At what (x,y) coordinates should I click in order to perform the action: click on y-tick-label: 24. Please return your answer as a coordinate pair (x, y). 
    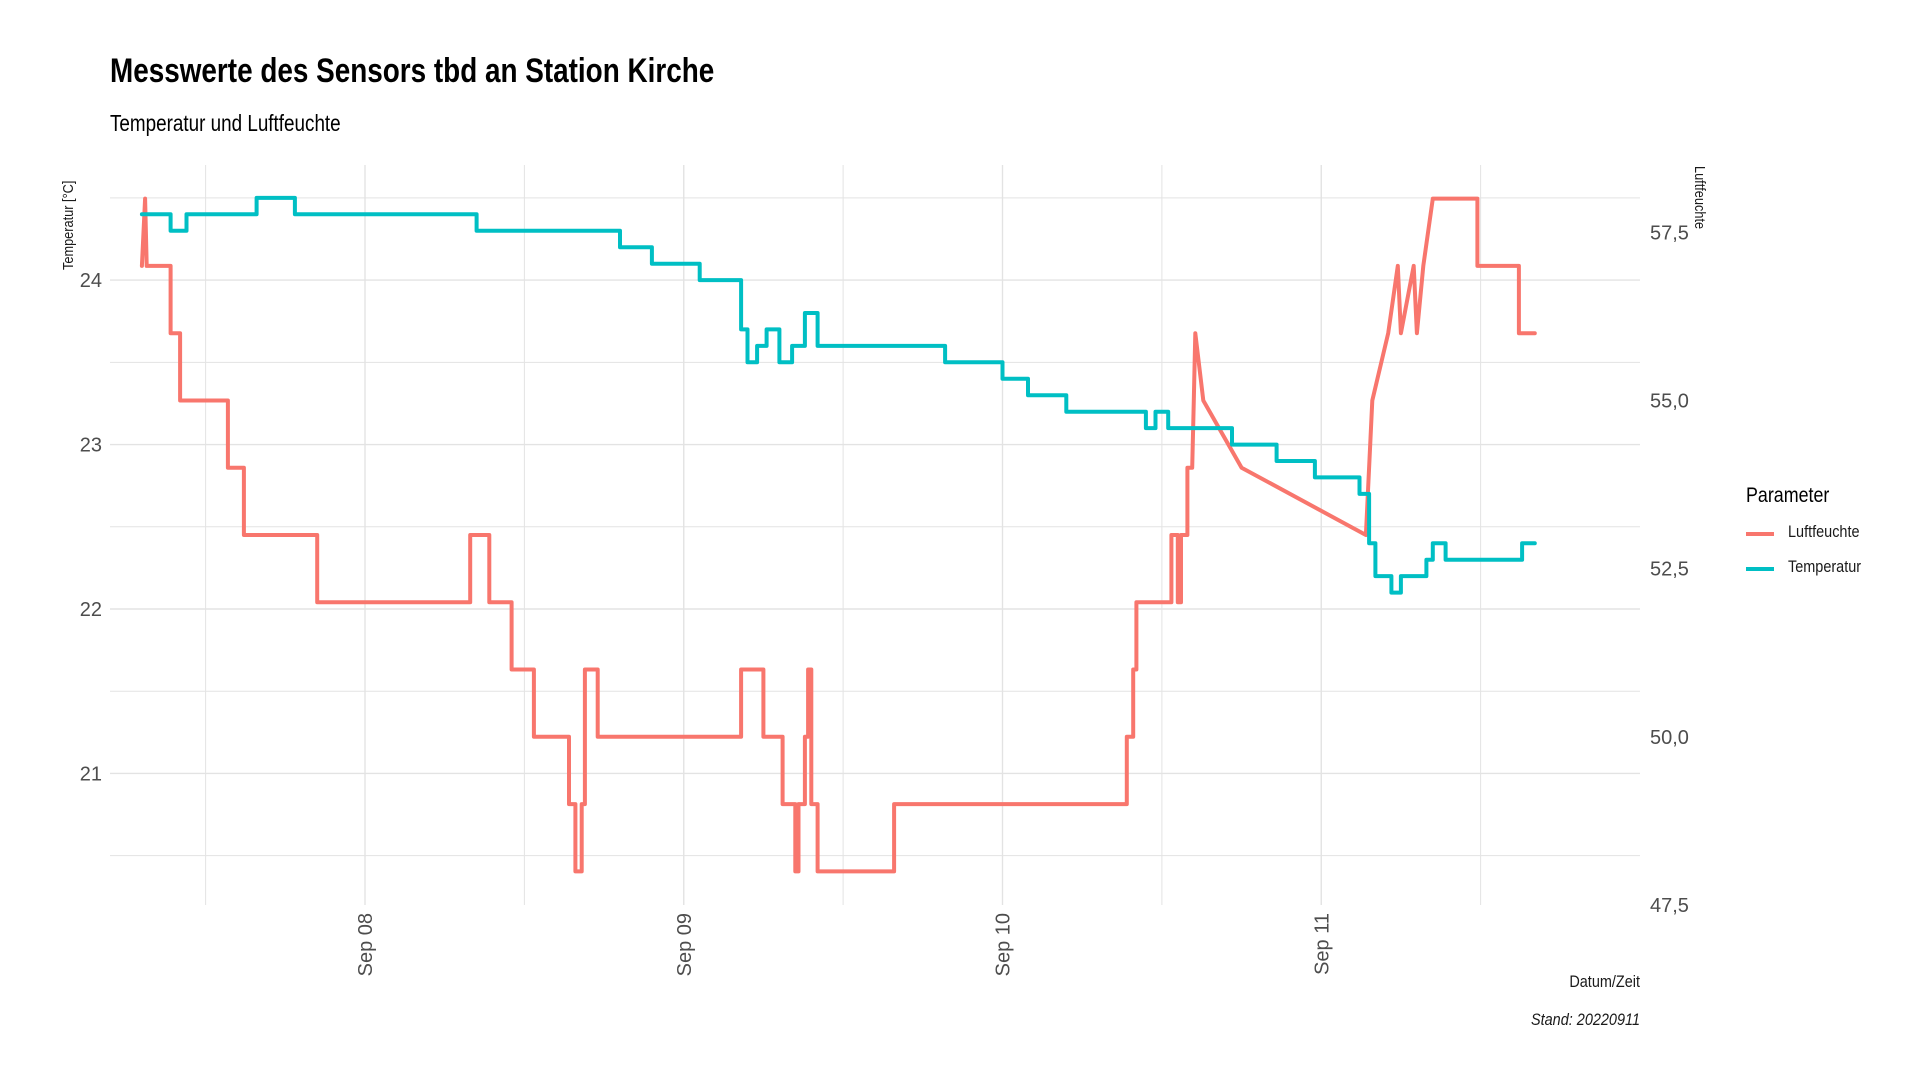
    Looking at the image, I should click on (91, 281).